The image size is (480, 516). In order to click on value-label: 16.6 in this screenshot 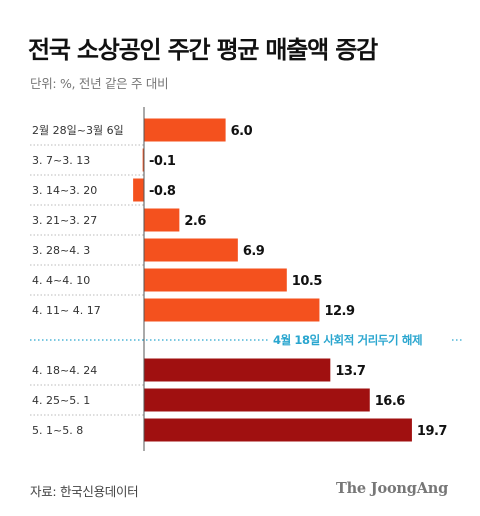, I will do `click(390, 401)`.